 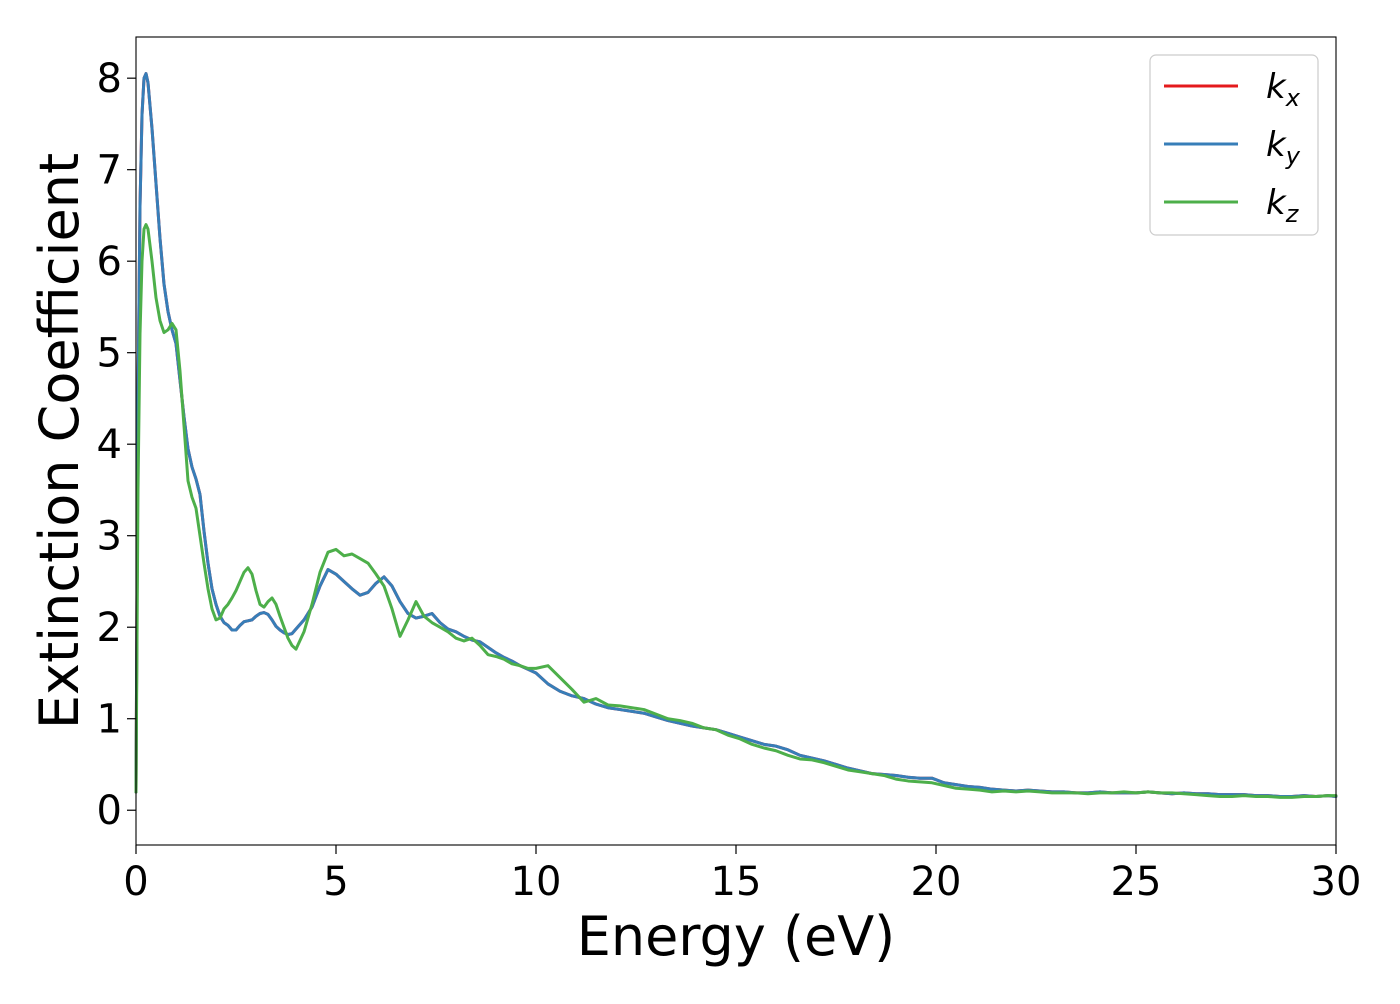 What do you see at coordinates (109, 171) in the screenshot?
I see `y-tick-label: 7` at bounding box center [109, 171].